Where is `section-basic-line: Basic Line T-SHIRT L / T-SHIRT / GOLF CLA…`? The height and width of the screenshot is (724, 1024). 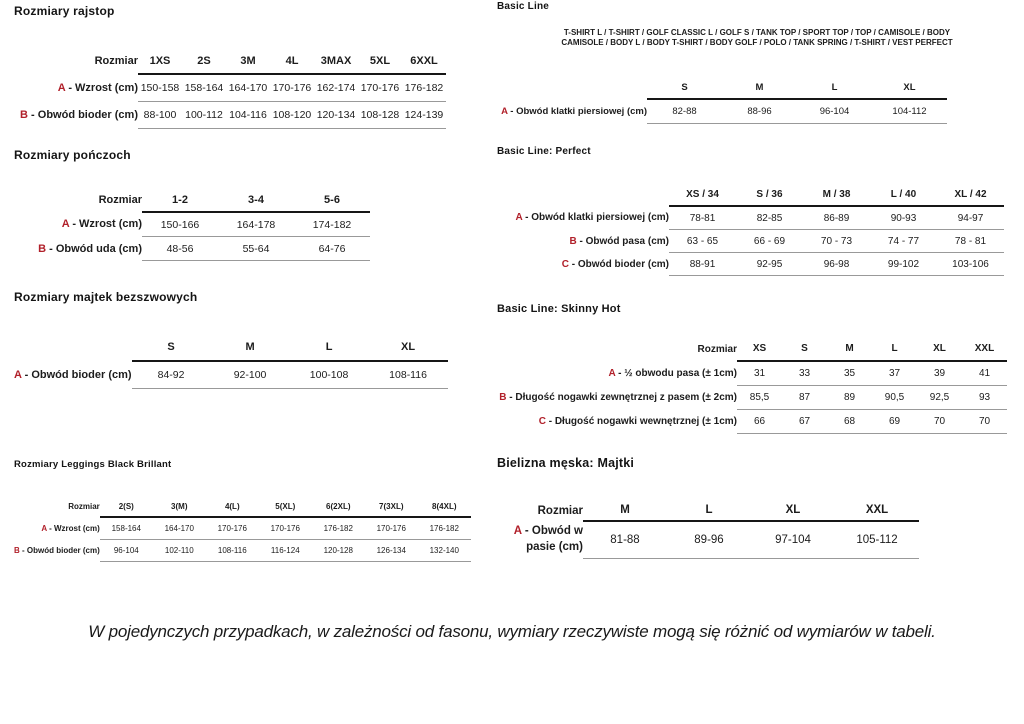 section-basic-line: Basic Line T-SHIRT L / T-SHIRT / GOLF CLA… is located at coordinates (757, 63).